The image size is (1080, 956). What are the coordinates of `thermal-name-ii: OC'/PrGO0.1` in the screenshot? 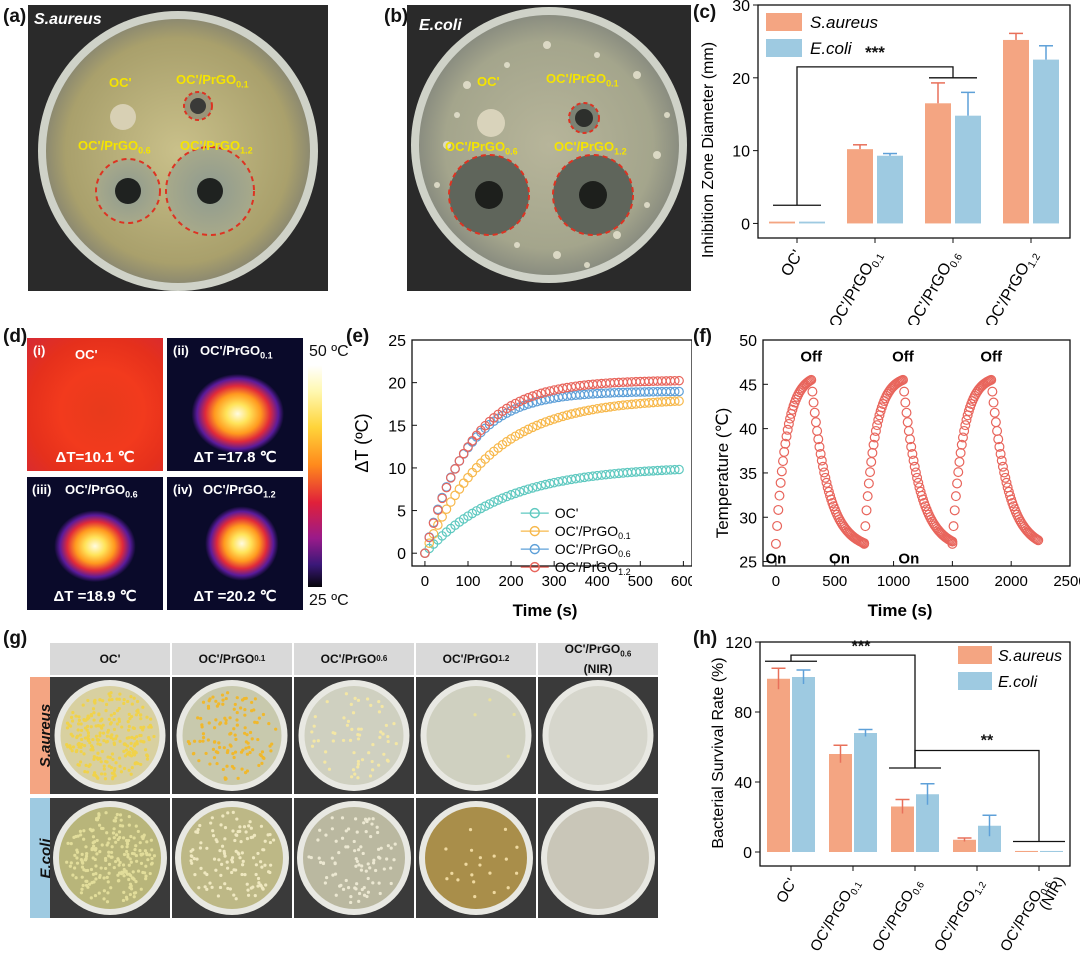 It's located at (236, 352).